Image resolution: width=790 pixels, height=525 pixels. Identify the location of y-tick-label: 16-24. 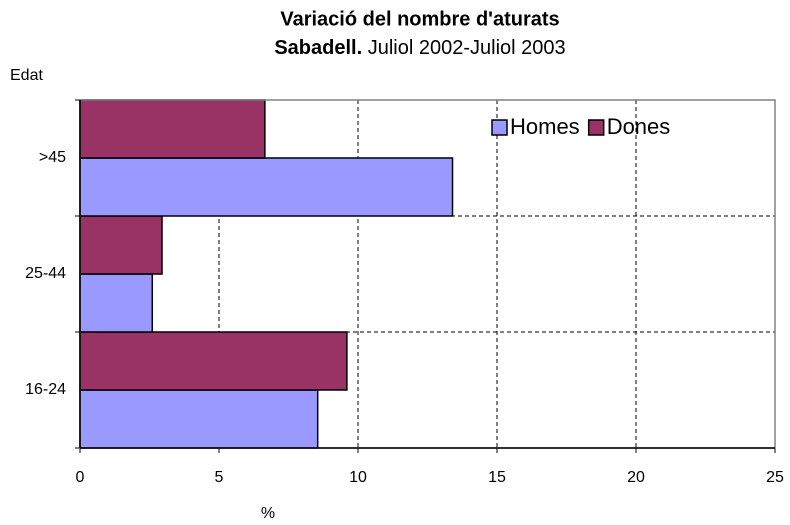
(45, 389).